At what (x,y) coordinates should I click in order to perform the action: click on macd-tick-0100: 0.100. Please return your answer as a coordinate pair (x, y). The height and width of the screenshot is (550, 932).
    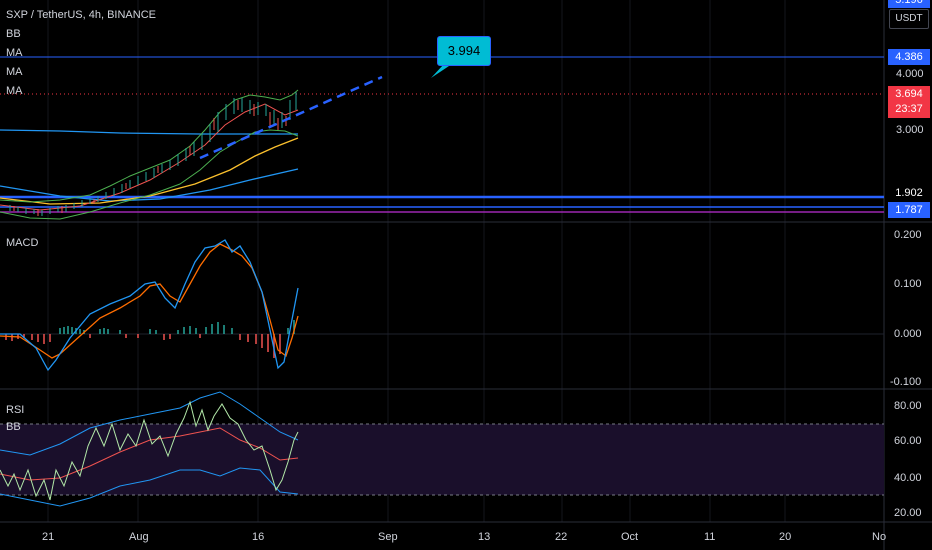
    Looking at the image, I should click on (908, 284).